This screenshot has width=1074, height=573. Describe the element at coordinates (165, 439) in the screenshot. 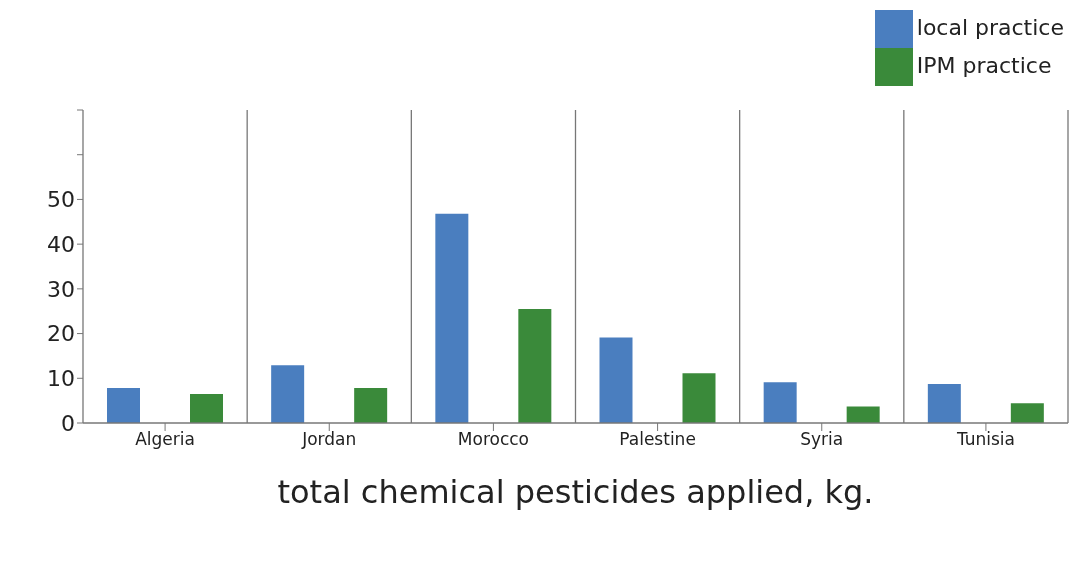

I see `x-tick-label: Algeria` at that location.